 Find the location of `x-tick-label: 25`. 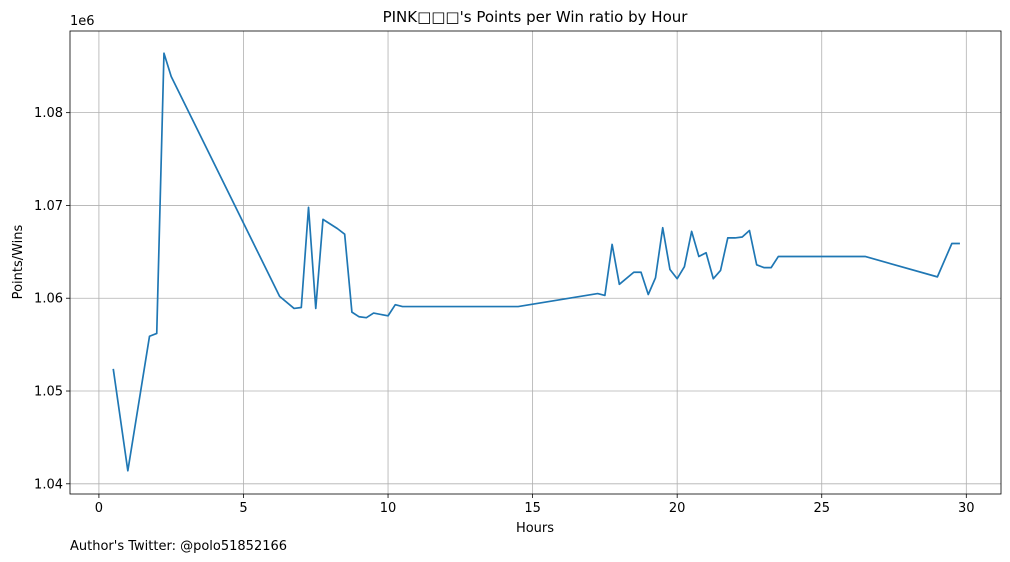

x-tick-label: 25 is located at coordinates (821, 508).